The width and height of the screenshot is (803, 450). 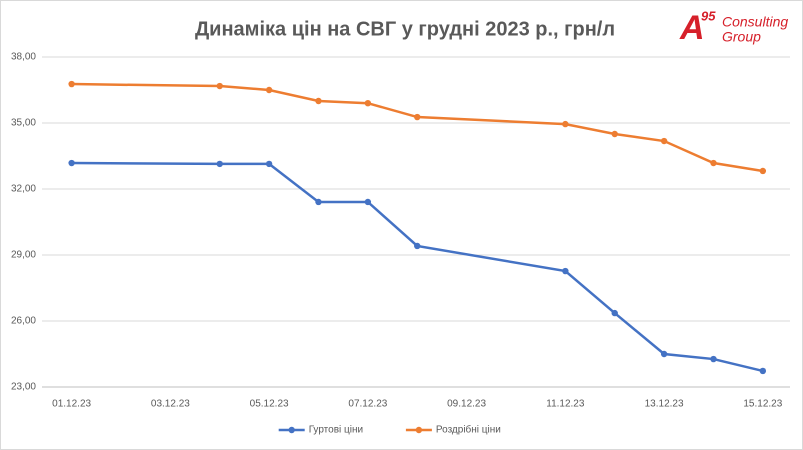 I want to click on logo-superscript: 95, so click(x=708, y=15).